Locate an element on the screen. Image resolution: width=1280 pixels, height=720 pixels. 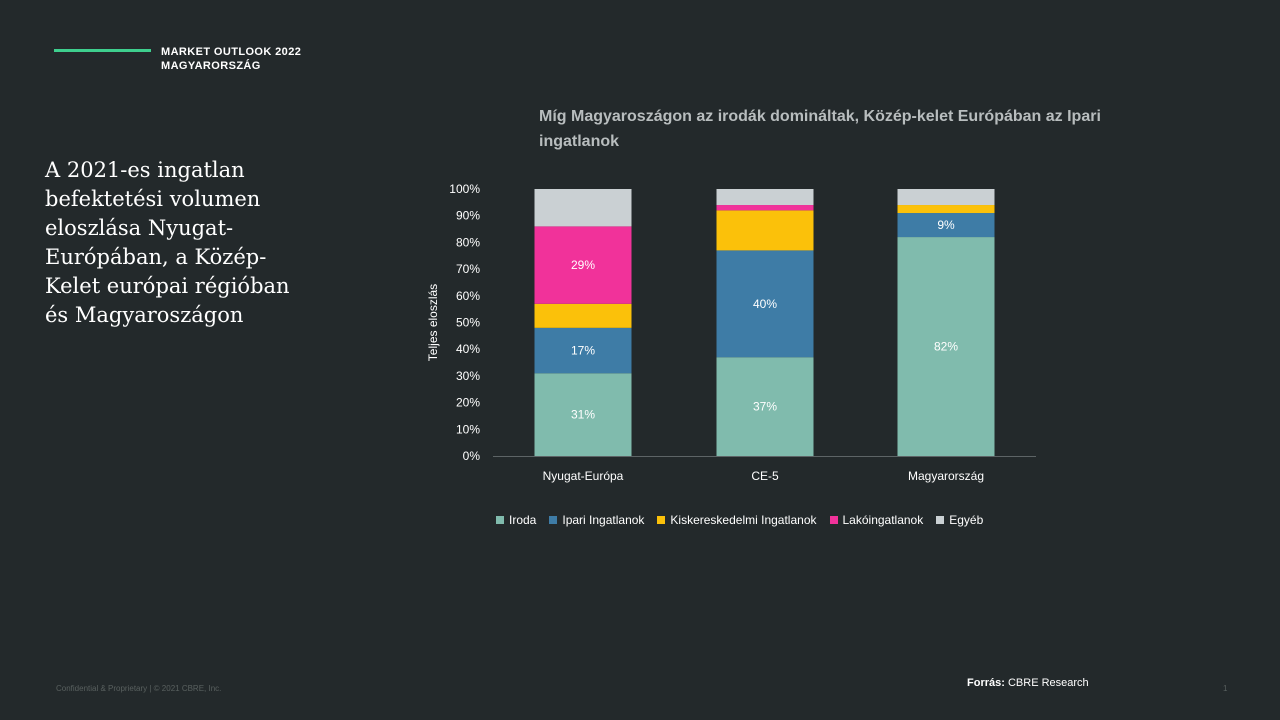
legend-item: Egyéb is located at coordinates (959, 520).